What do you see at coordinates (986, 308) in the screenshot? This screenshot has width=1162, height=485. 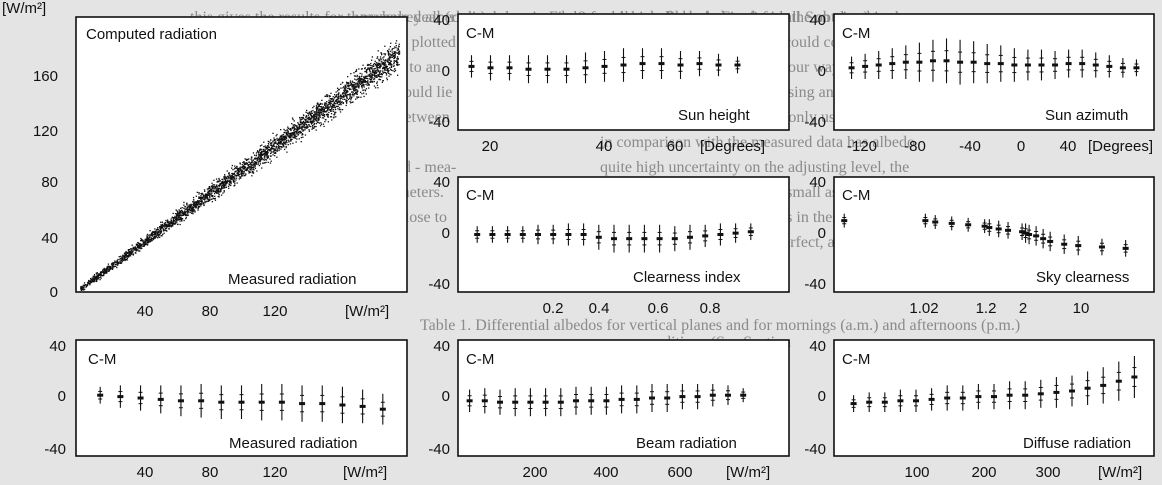 I see `sky-clearness-xtick-1.2: 1.2` at bounding box center [986, 308].